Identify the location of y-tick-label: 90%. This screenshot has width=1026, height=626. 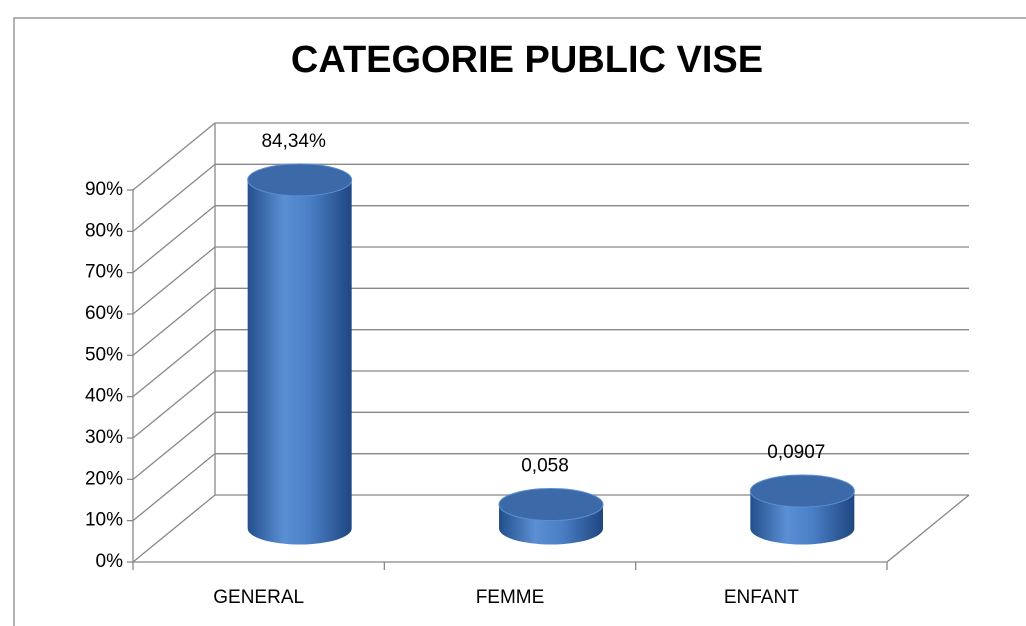
(104, 189).